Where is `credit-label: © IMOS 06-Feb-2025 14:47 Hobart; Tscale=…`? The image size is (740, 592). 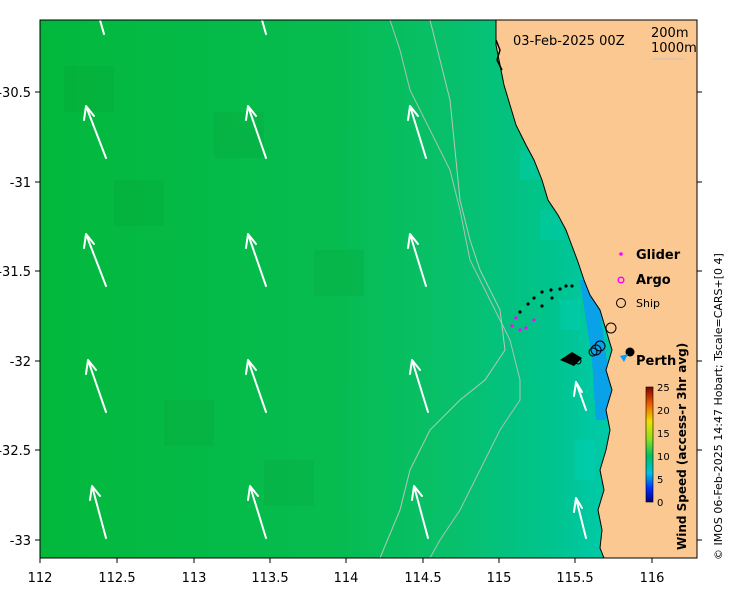 credit-label: © IMOS 06-Feb-2025 14:47 Hobart; Tscale=… is located at coordinates (718, 406).